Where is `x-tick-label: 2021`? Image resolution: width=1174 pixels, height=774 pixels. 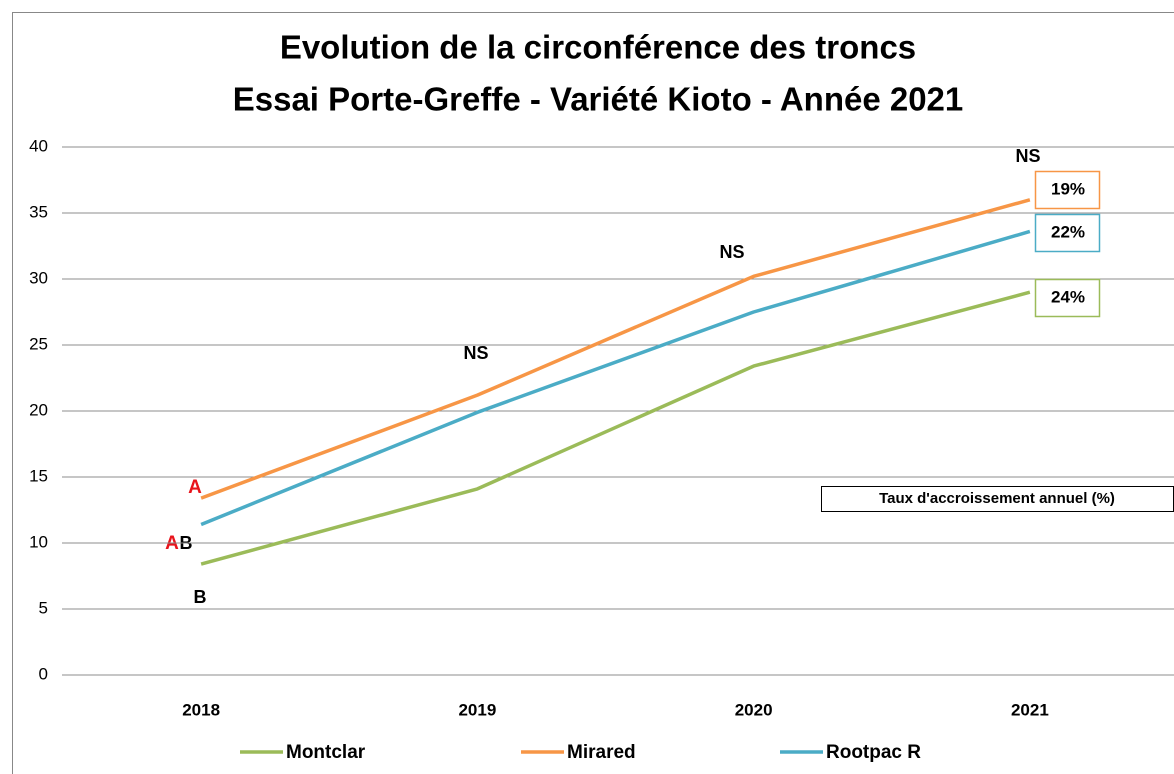 x-tick-label: 2021 is located at coordinates (1030, 709).